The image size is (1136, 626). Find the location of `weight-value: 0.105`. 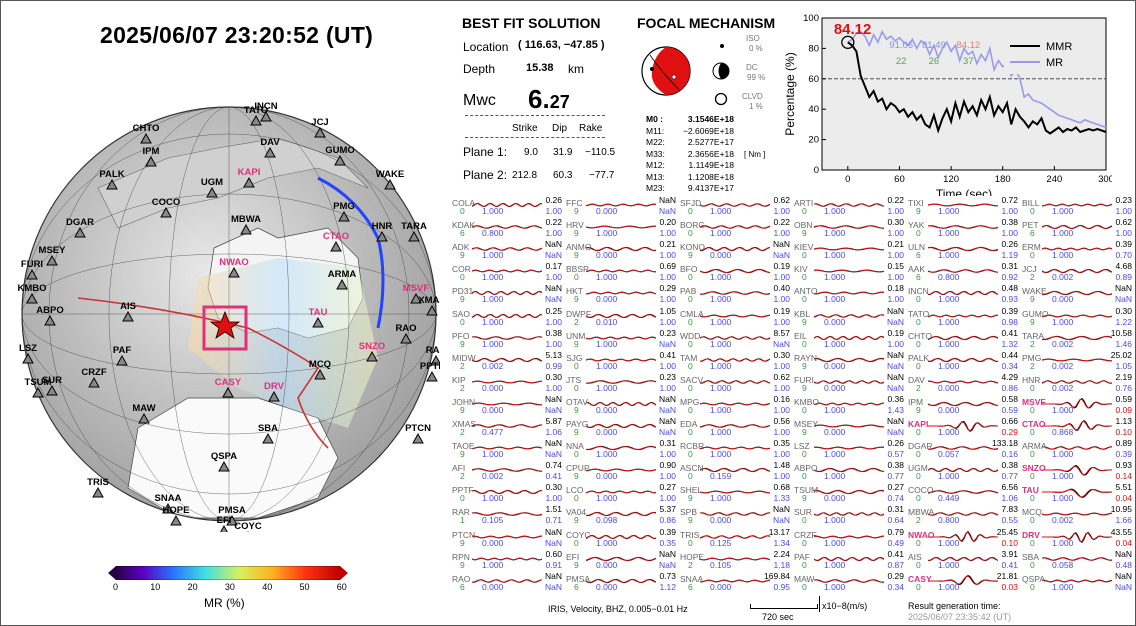

weight-value: 0.105 is located at coordinates (492, 520).